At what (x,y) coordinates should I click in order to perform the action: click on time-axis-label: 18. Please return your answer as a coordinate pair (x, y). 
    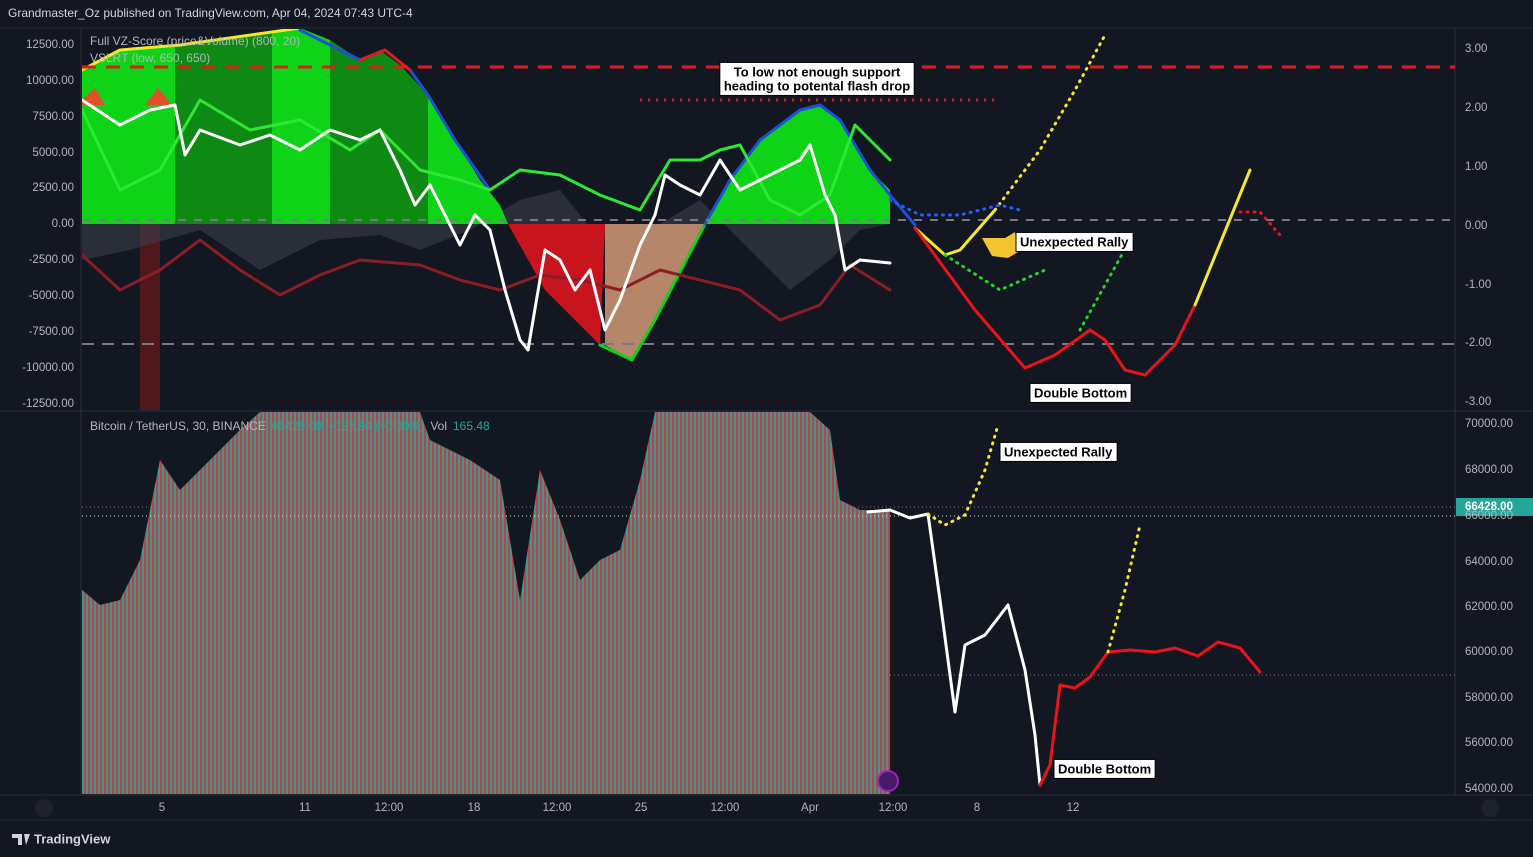
    Looking at the image, I should click on (474, 808).